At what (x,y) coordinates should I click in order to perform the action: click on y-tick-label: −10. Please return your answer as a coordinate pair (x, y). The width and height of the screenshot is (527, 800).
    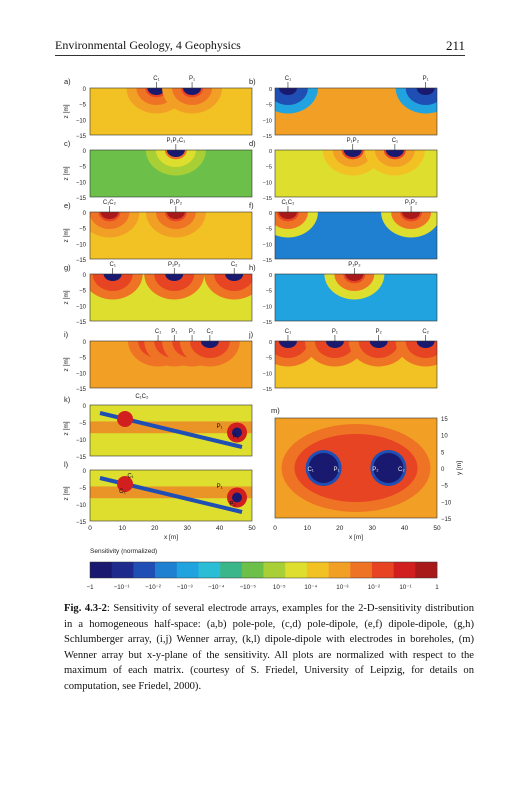
    Looking at the image, I should click on (446, 503).